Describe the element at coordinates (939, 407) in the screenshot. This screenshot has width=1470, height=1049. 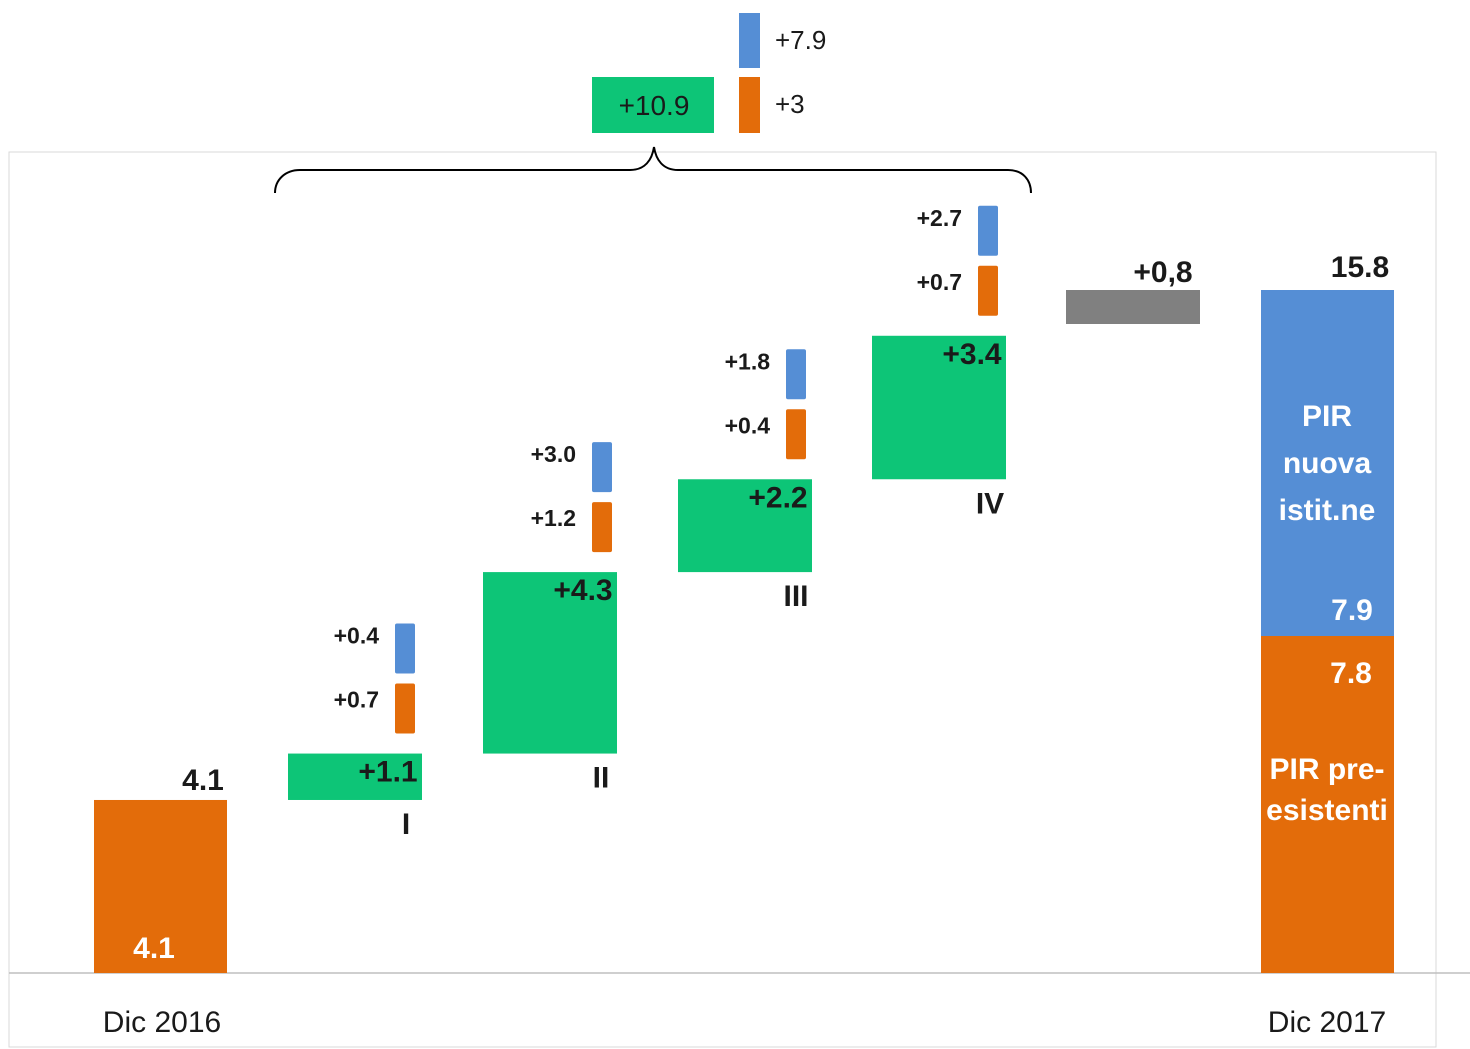
I see `bar-quarter-iv` at that location.